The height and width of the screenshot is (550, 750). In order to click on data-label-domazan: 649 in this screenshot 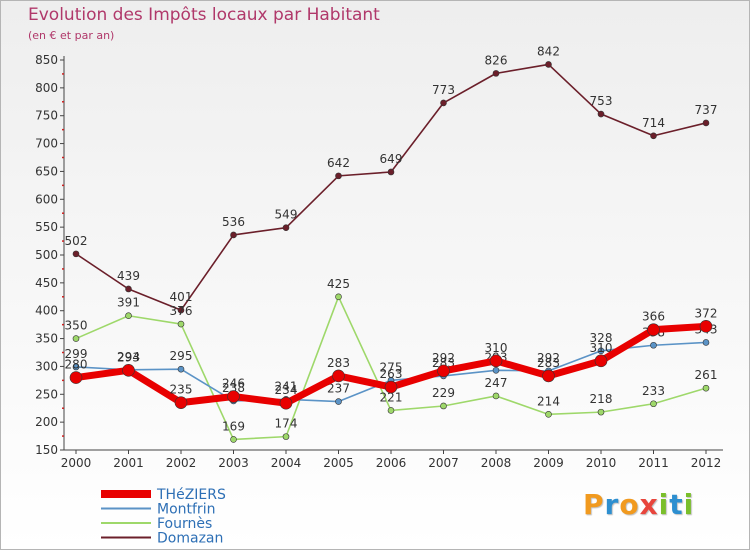, I will do `click(391, 159)`.